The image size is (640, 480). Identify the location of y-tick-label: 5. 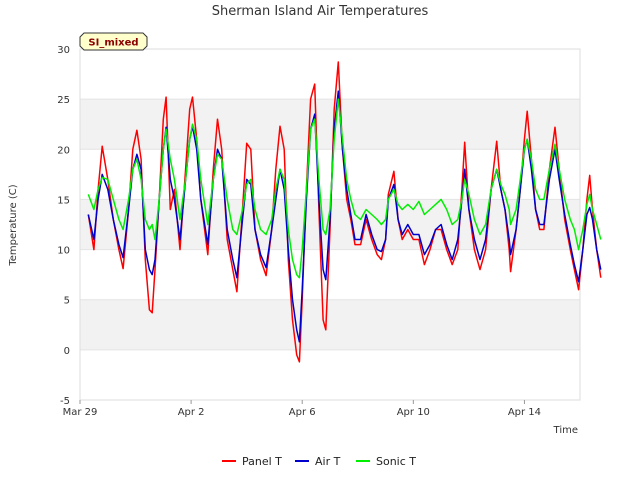
(67, 301).